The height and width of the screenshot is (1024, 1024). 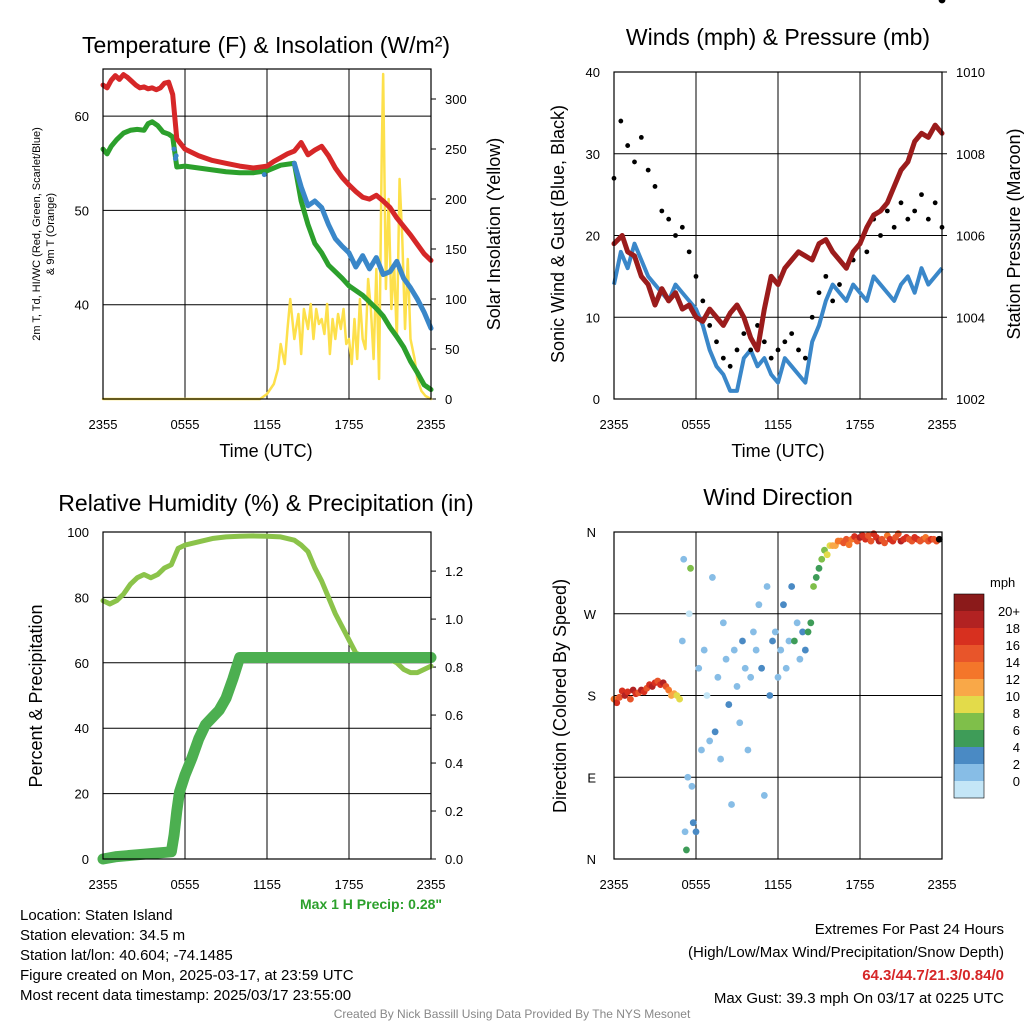 I want to click on solar-insolation-line, so click(x=267, y=236).